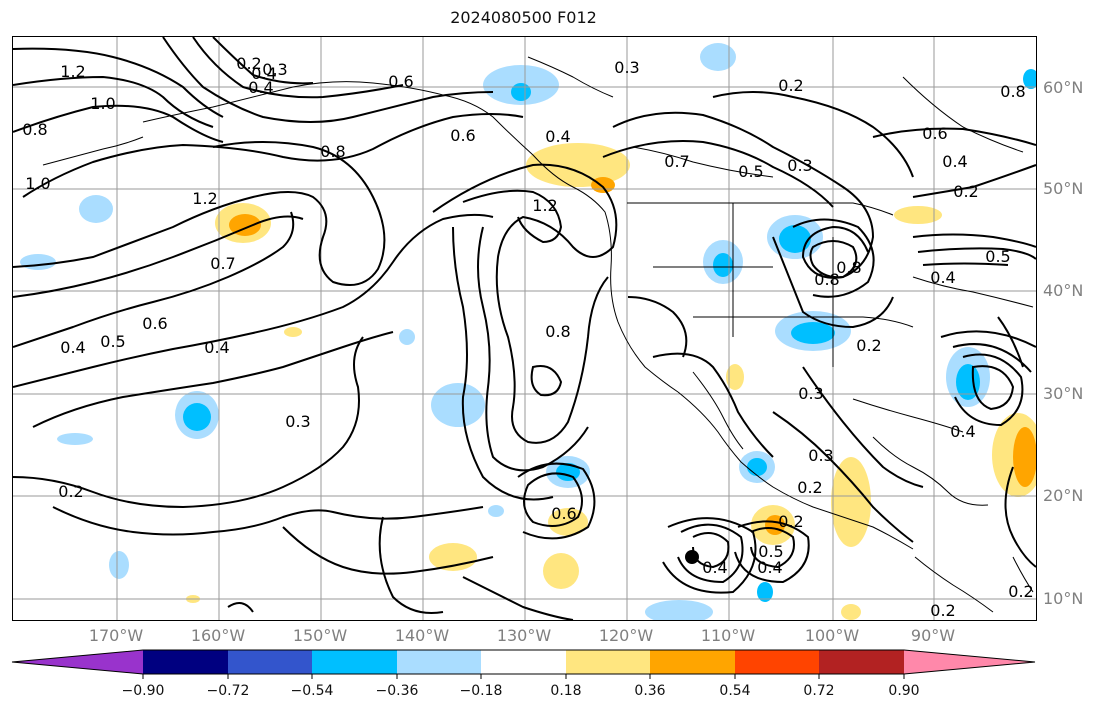 The width and height of the screenshot is (1105, 712). Describe the element at coordinates (904, 691) in the screenshot. I see `colorbar-tick-label: 0.90` at that location.